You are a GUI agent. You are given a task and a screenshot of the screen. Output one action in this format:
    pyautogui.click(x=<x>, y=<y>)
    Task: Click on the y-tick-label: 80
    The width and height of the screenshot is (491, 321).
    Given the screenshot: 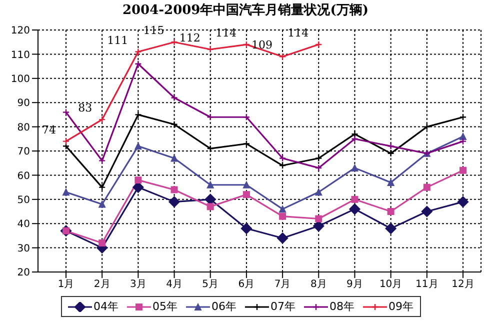 What is the action you would take?
    pyautogui.click(x=23, y=128)
    